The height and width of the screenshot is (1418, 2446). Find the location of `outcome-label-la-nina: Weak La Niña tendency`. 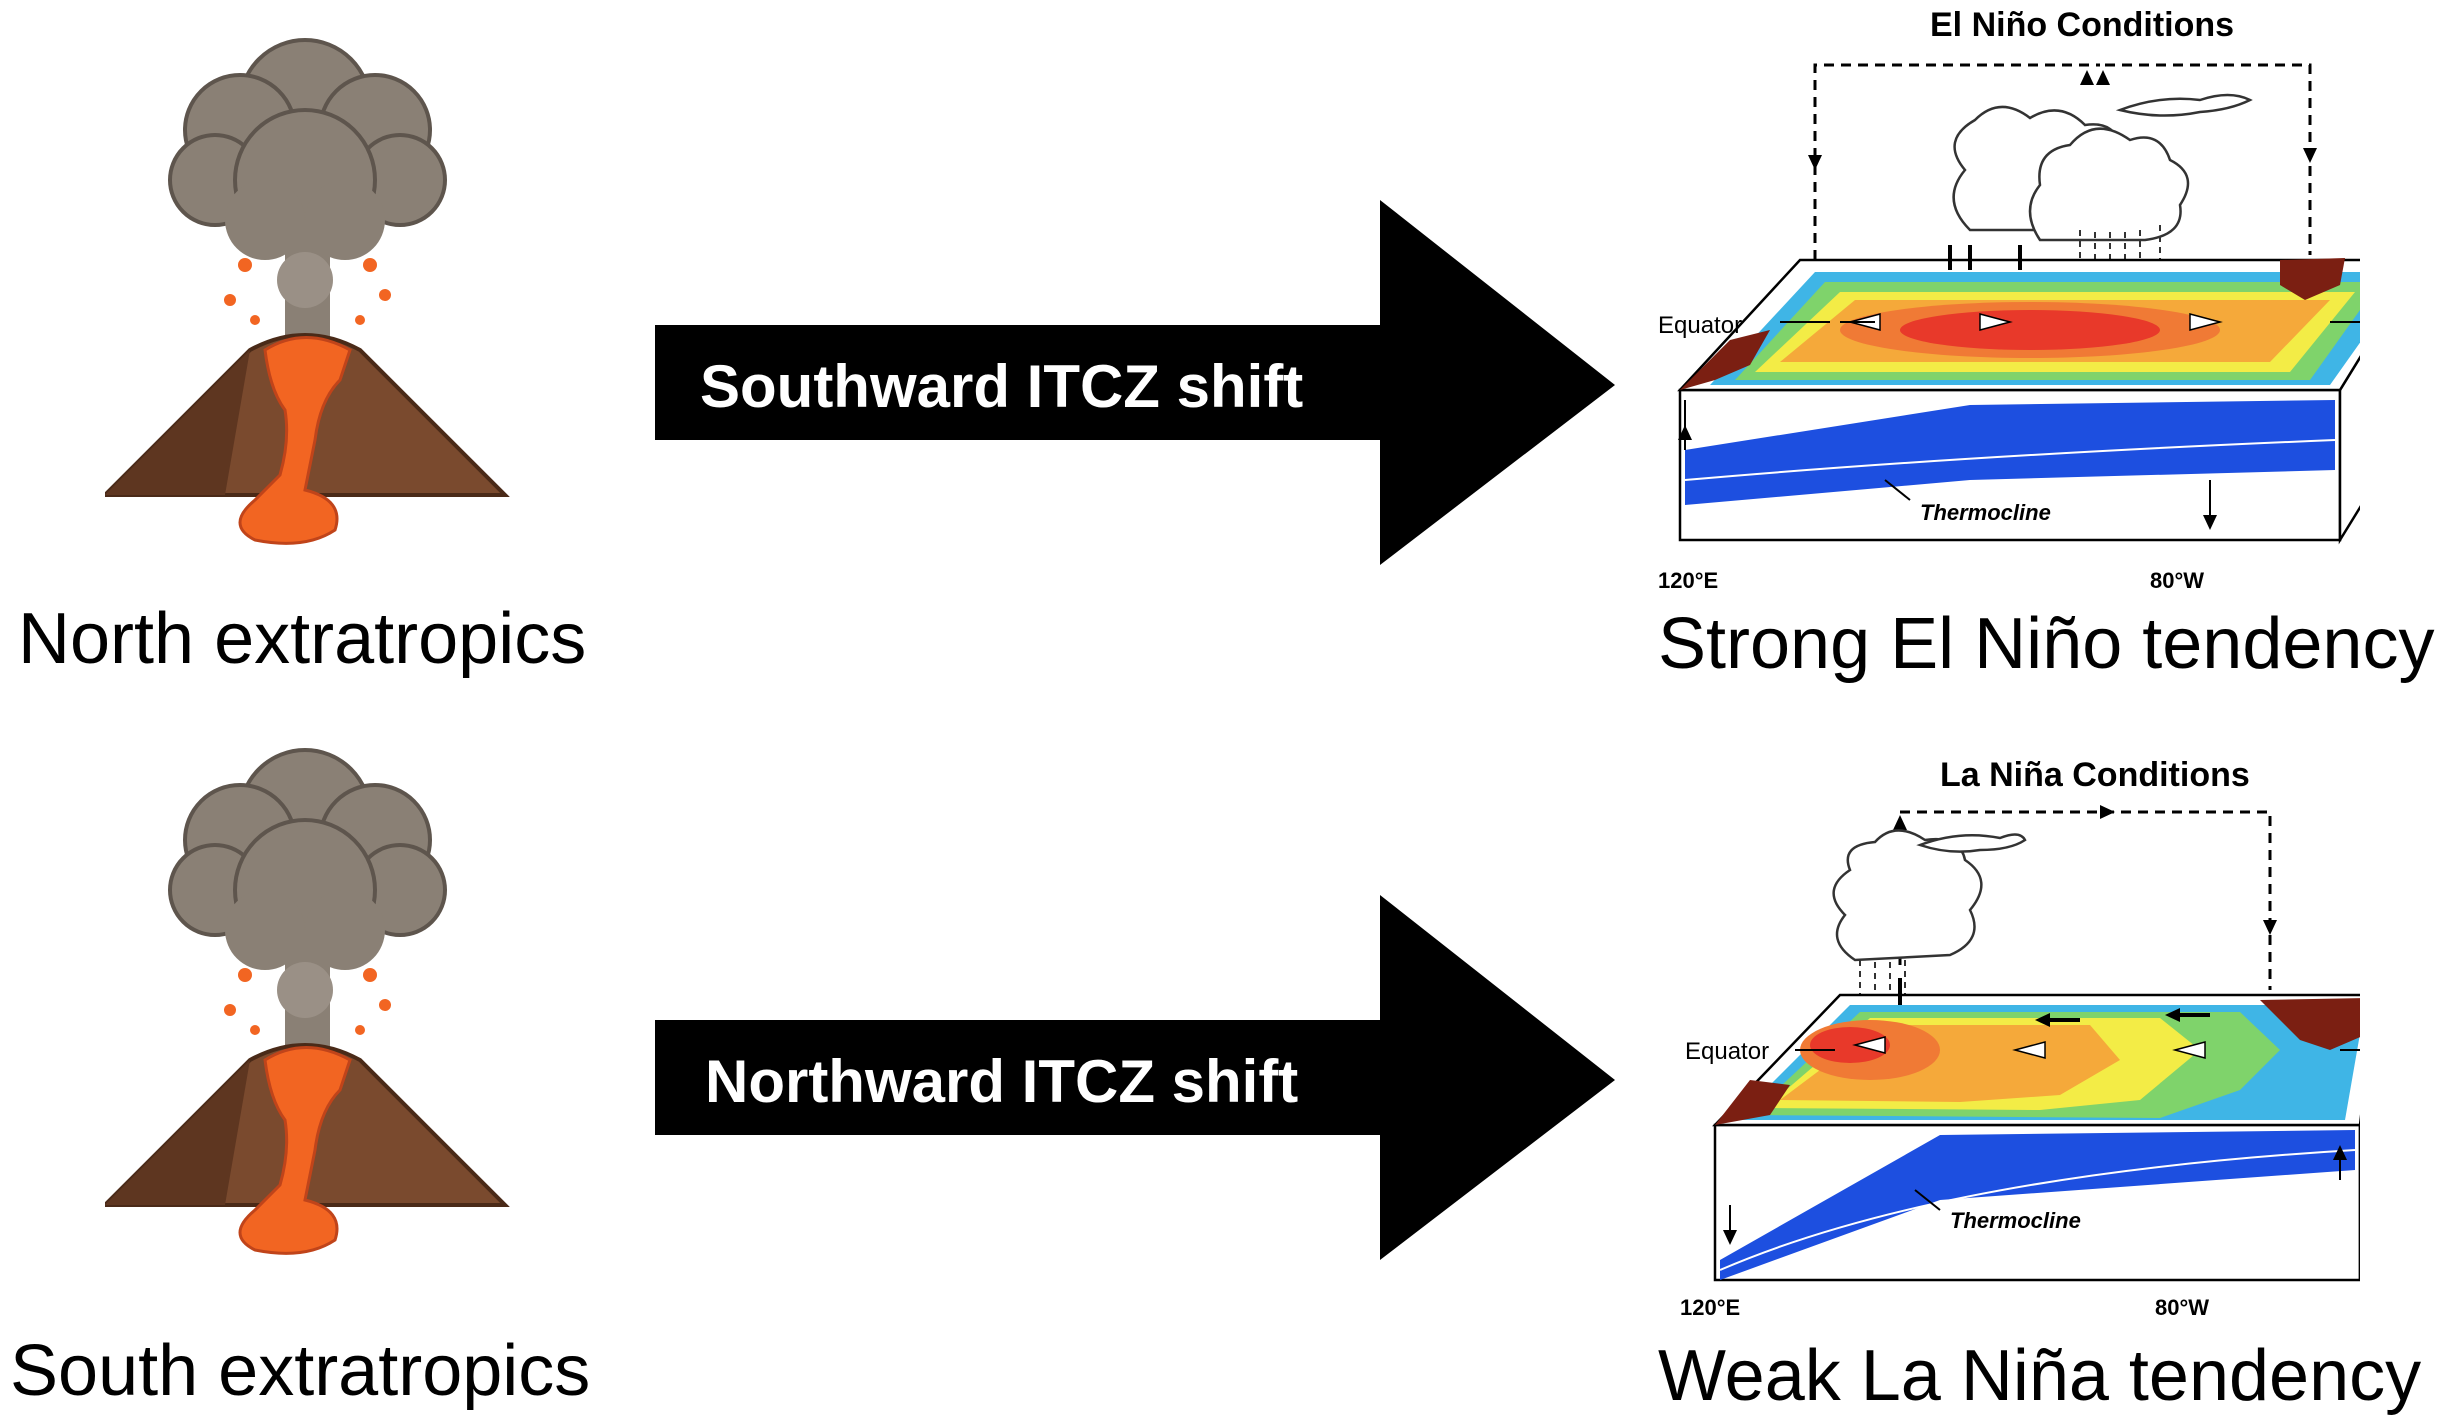

outcome-label-la-nina: Weak La Niña tendency is located at coordinates (2040, 1376).